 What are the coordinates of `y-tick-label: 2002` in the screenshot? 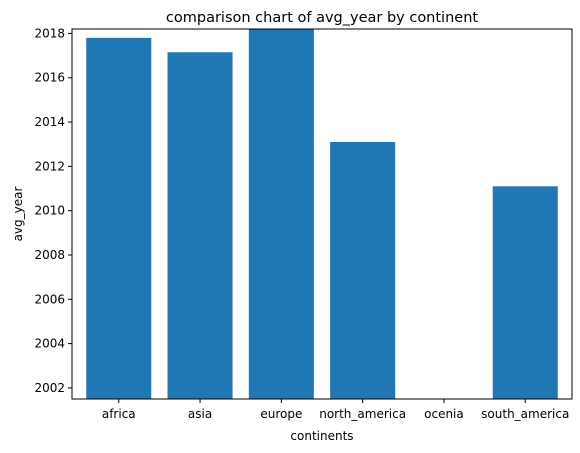 It's located at (49, 388).